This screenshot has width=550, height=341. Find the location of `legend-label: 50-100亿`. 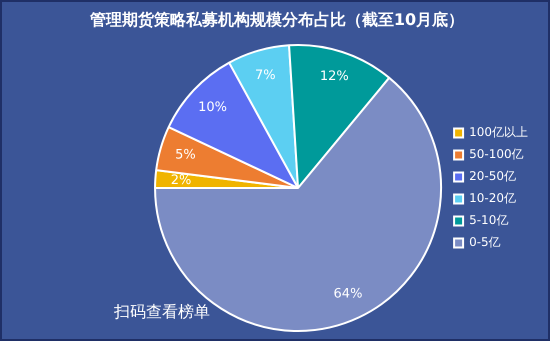

legend-label: 50-100亿 is located at coordinates (496, 154).